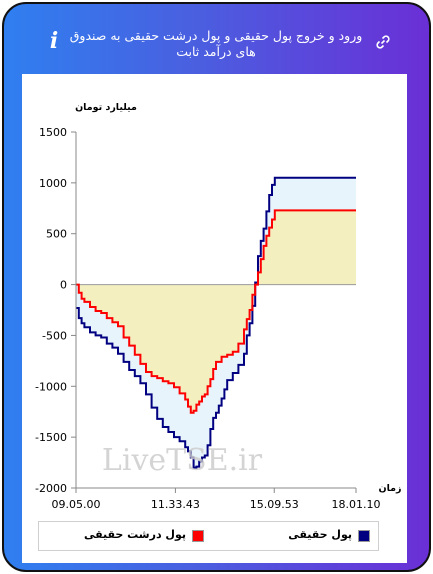 The image size is (433, 574). I want to click on info-icon: i, so click(54, 41).